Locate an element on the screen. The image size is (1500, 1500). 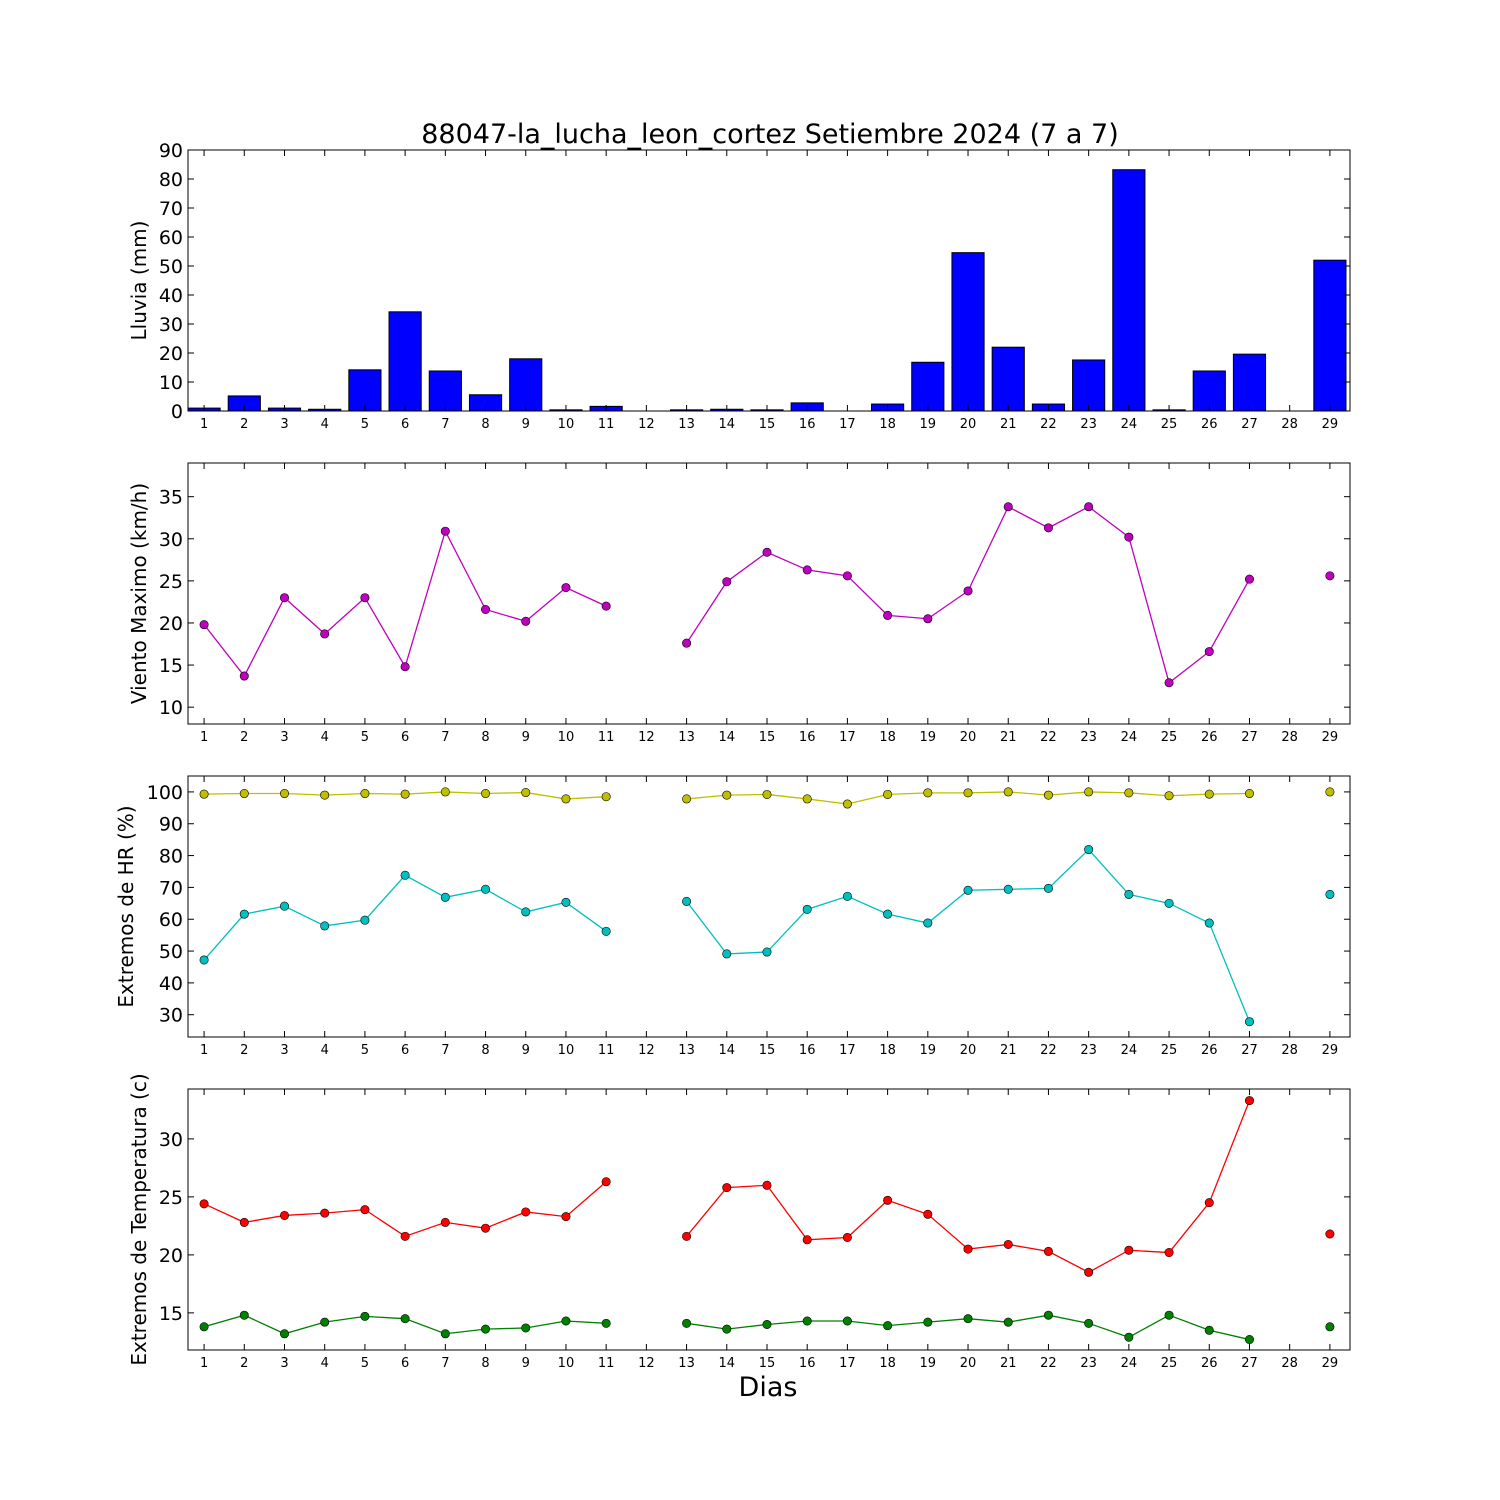
panel-temperature-extremes-x-tick-label: 9 is located at coordinates (526, 1363).